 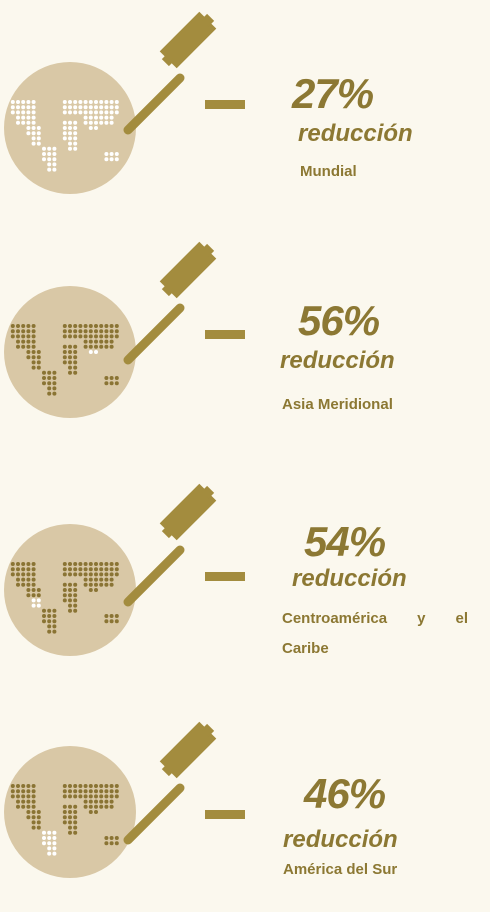 I want to click on gavel-base, so click(x=225, y=334).